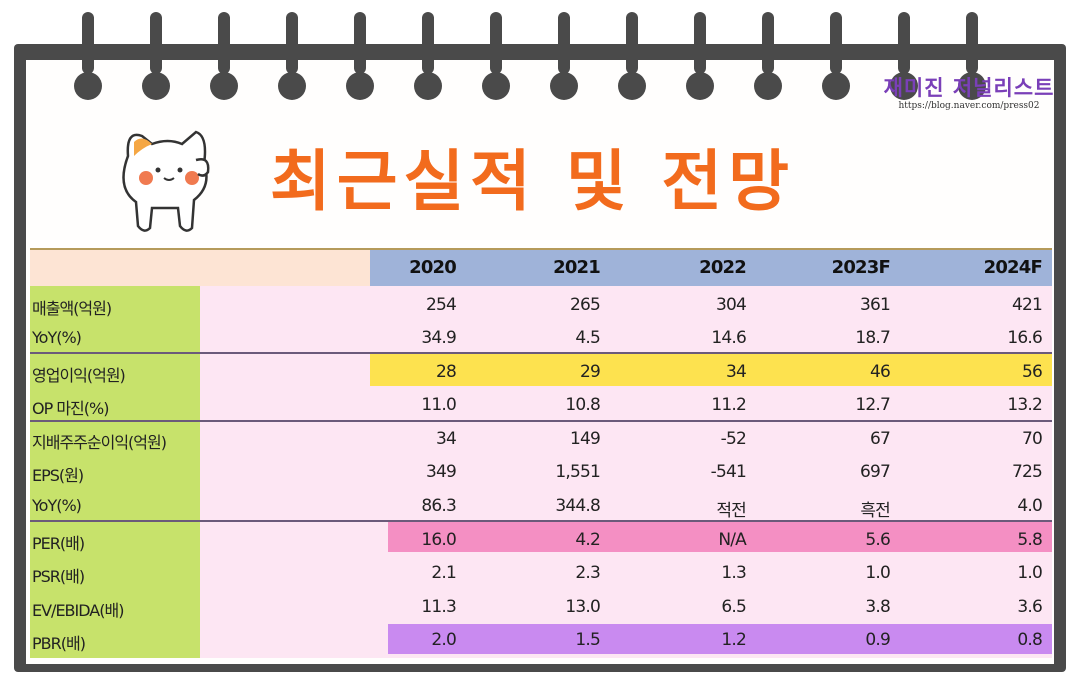 The image size is (1080, 683). I want to click on table-cell: 34.9, so click(438, 338).